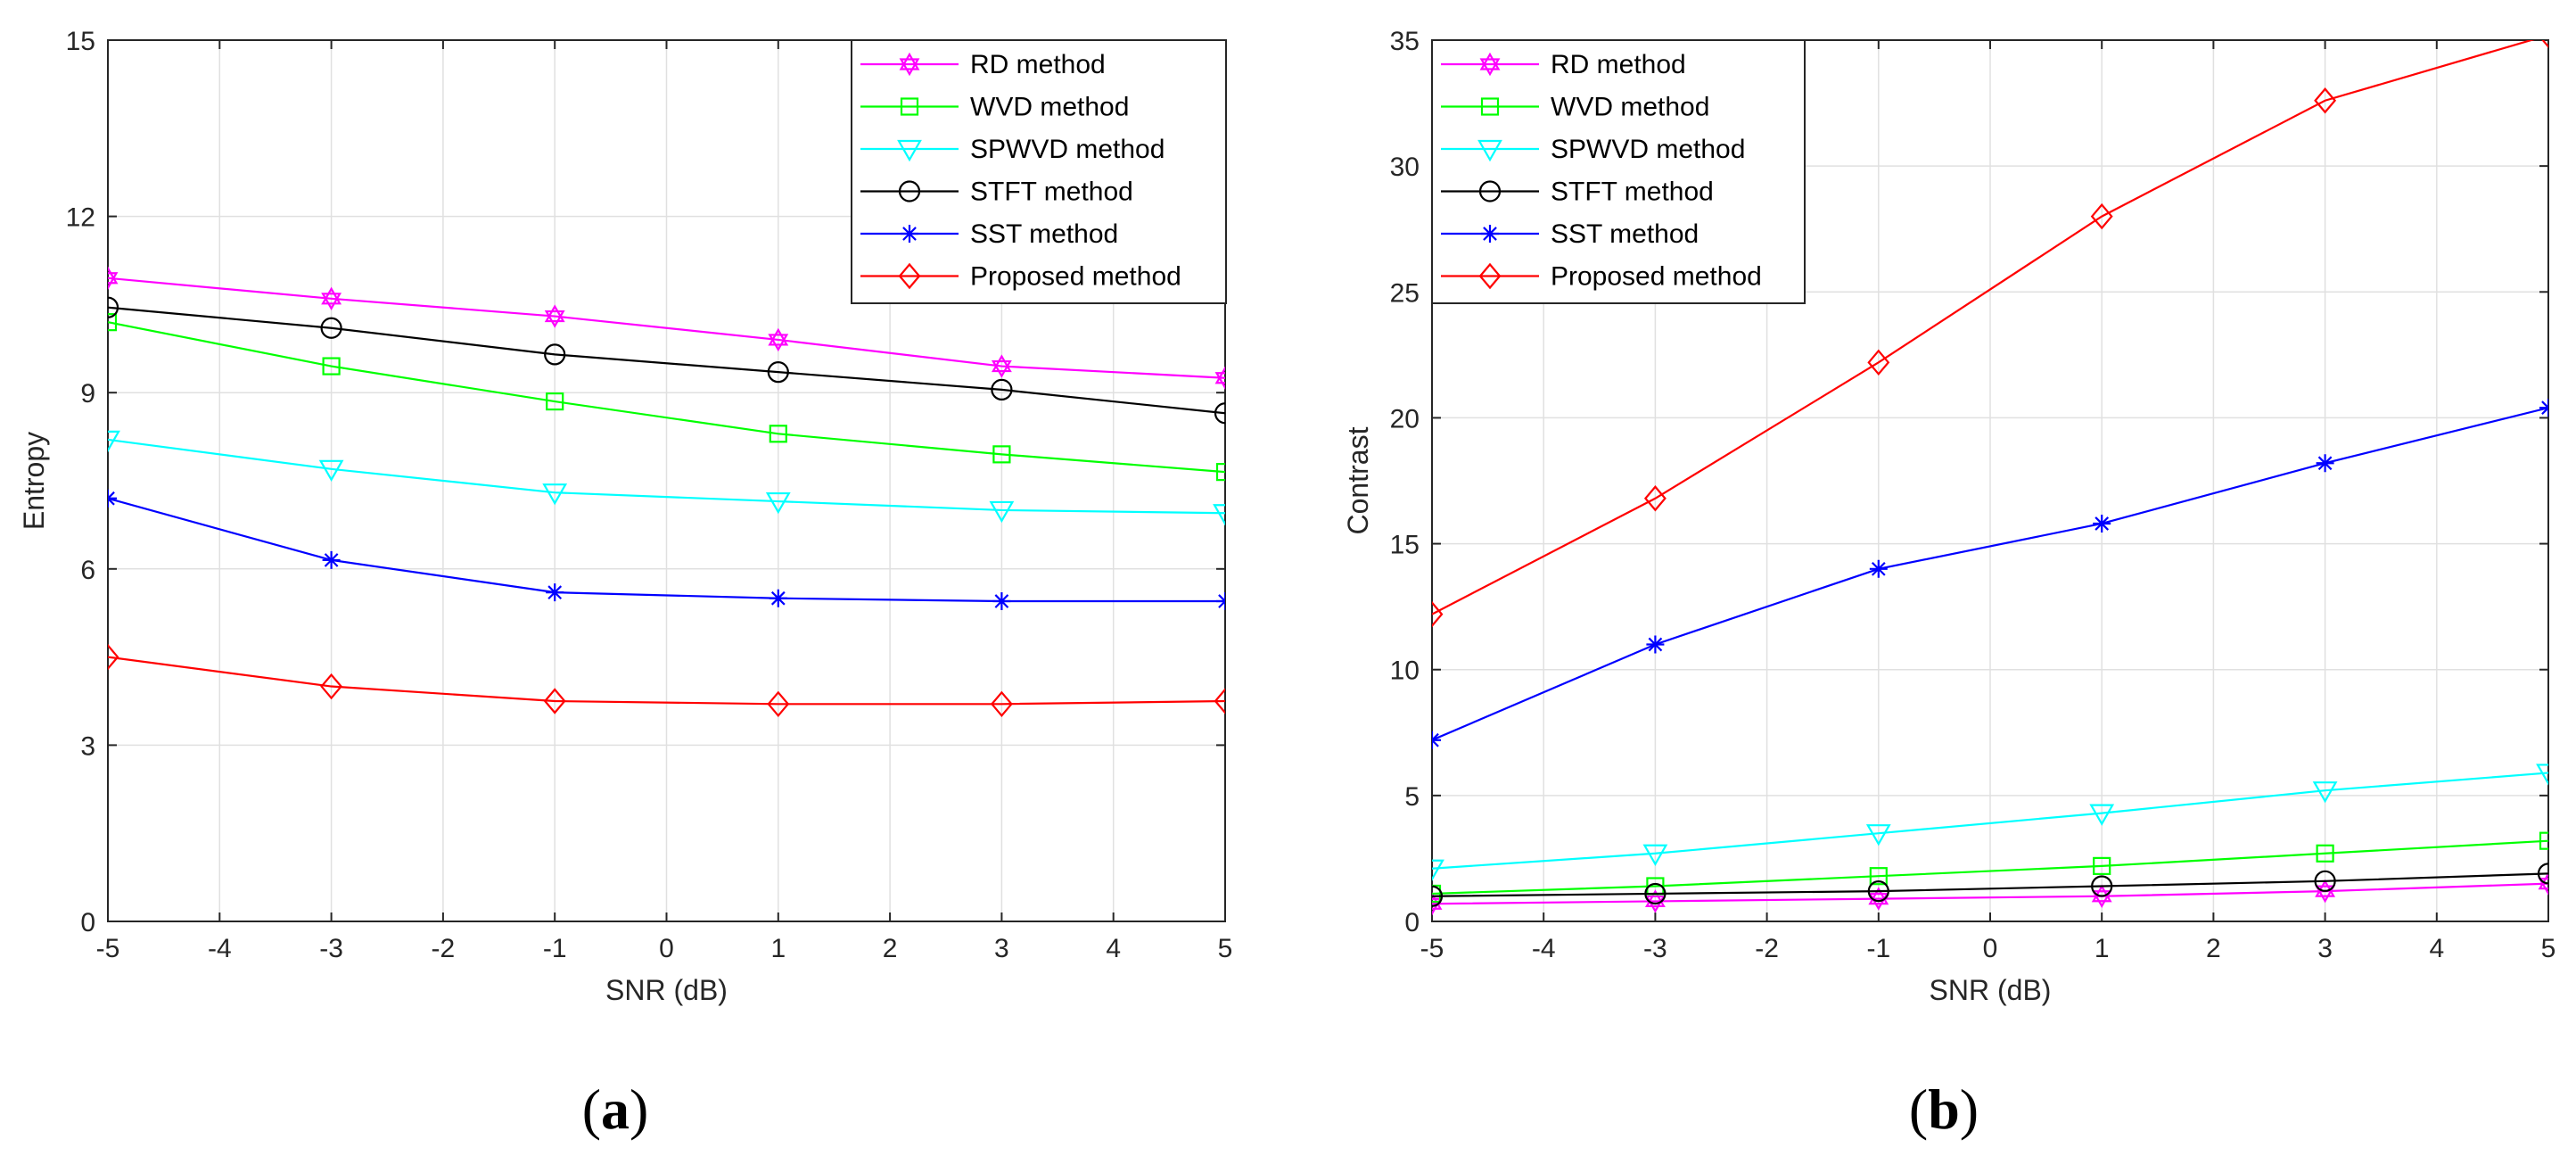 Image resolution: width=2576 pixels, height=1156 pixels. What do you see at coordinates (1630, 107) in the screenshot?
I see `legend-label-wvd: WVD method` at bounding box center [1630, 107].